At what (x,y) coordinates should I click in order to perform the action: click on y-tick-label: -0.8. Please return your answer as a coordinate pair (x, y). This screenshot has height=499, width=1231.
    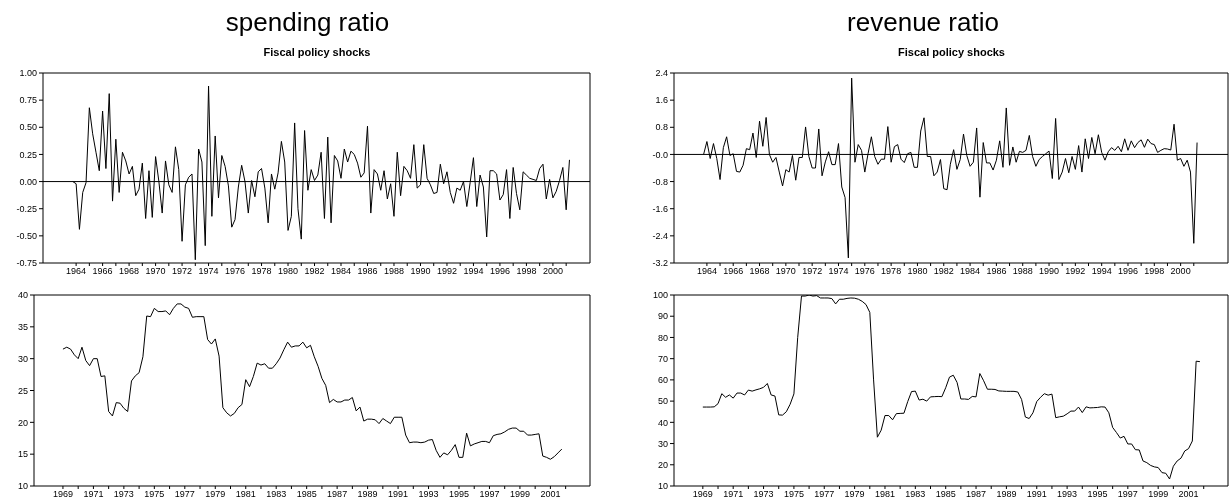
    Looking at the image, I should click on (660, 181).